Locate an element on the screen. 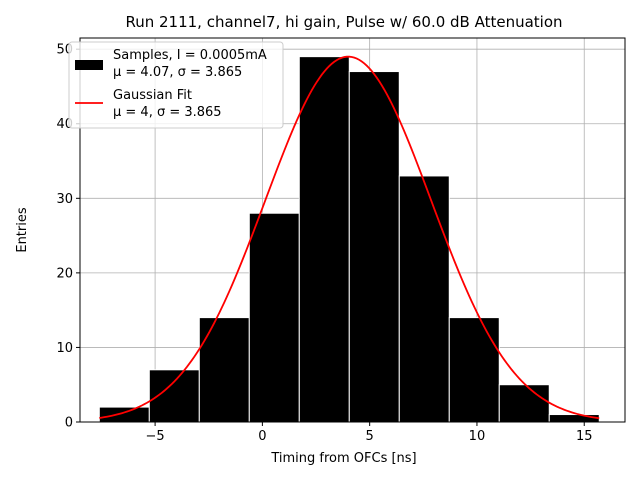 The width and height of the screenshot is (640, 480). legend-stats-fit: μ = 4, σ = 3.865 is located at coordinates (167, 112).